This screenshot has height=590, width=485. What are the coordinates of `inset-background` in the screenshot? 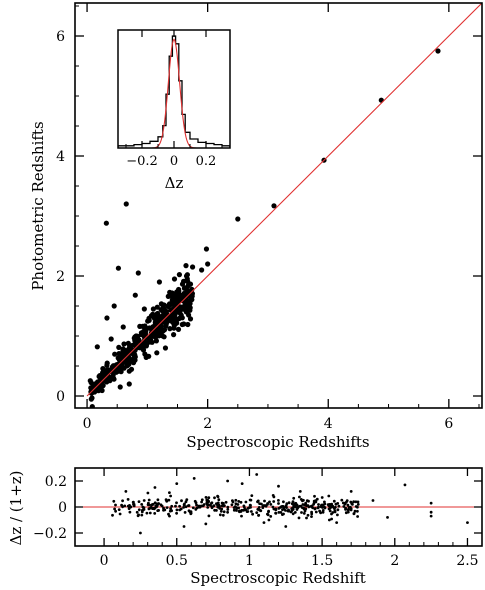 It's located at (174, 89).